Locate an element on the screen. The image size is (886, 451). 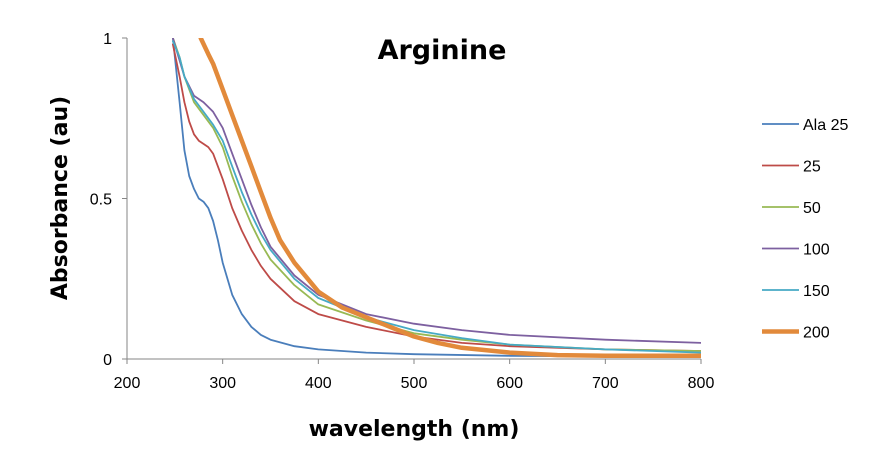
x-tick-label: 600 is located at coordinates (509, 383).